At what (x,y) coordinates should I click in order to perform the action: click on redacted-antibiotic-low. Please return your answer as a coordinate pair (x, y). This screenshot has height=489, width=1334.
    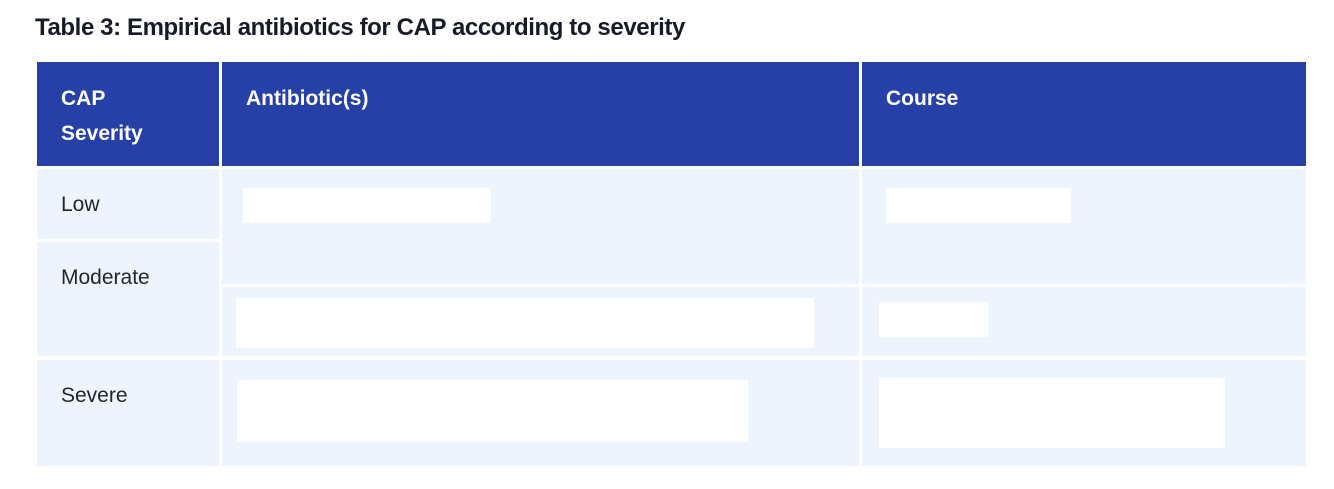
    Looking at the image, I should click on (367, 205).